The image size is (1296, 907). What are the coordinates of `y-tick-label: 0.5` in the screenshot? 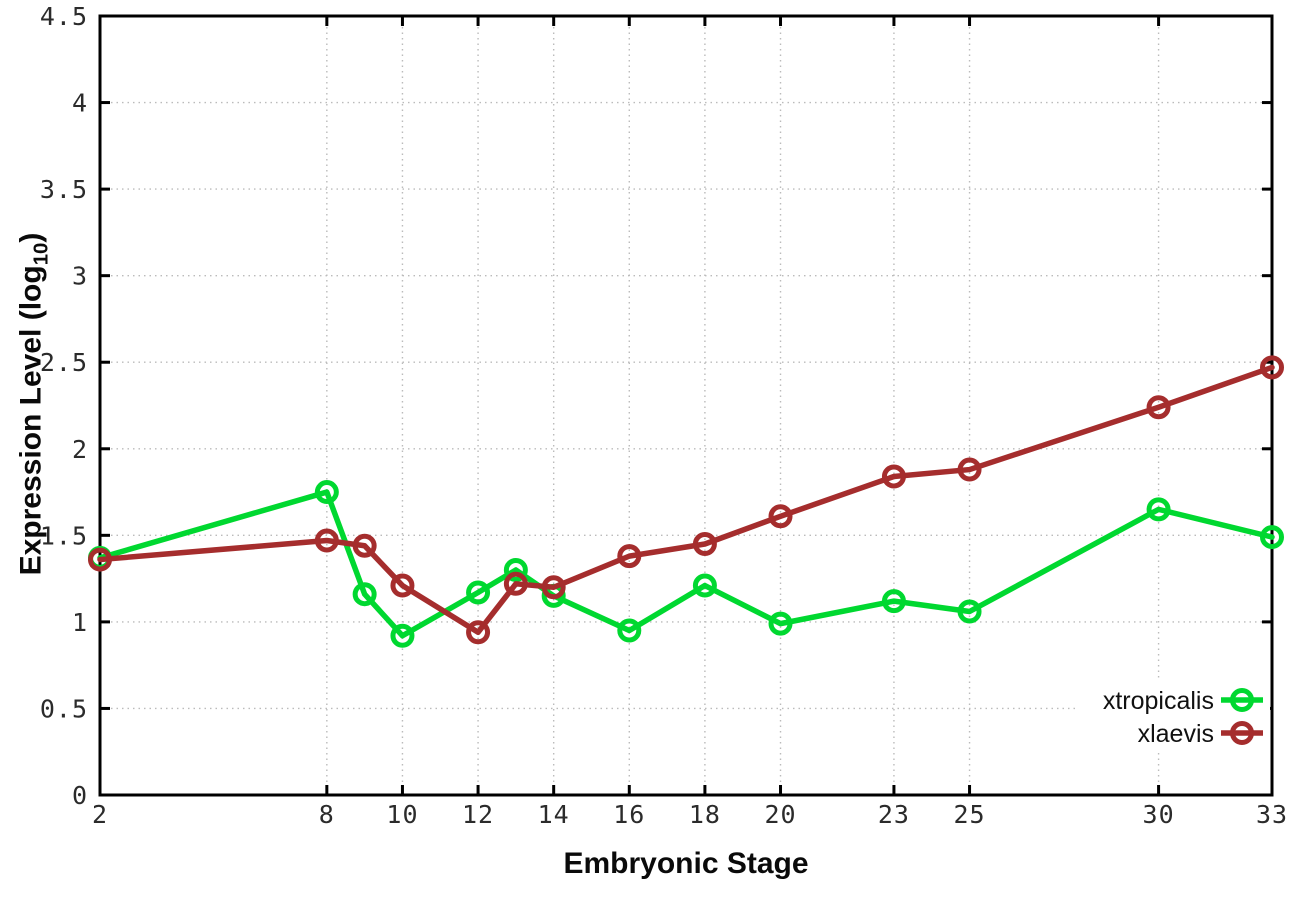 It's located at (64, 708).